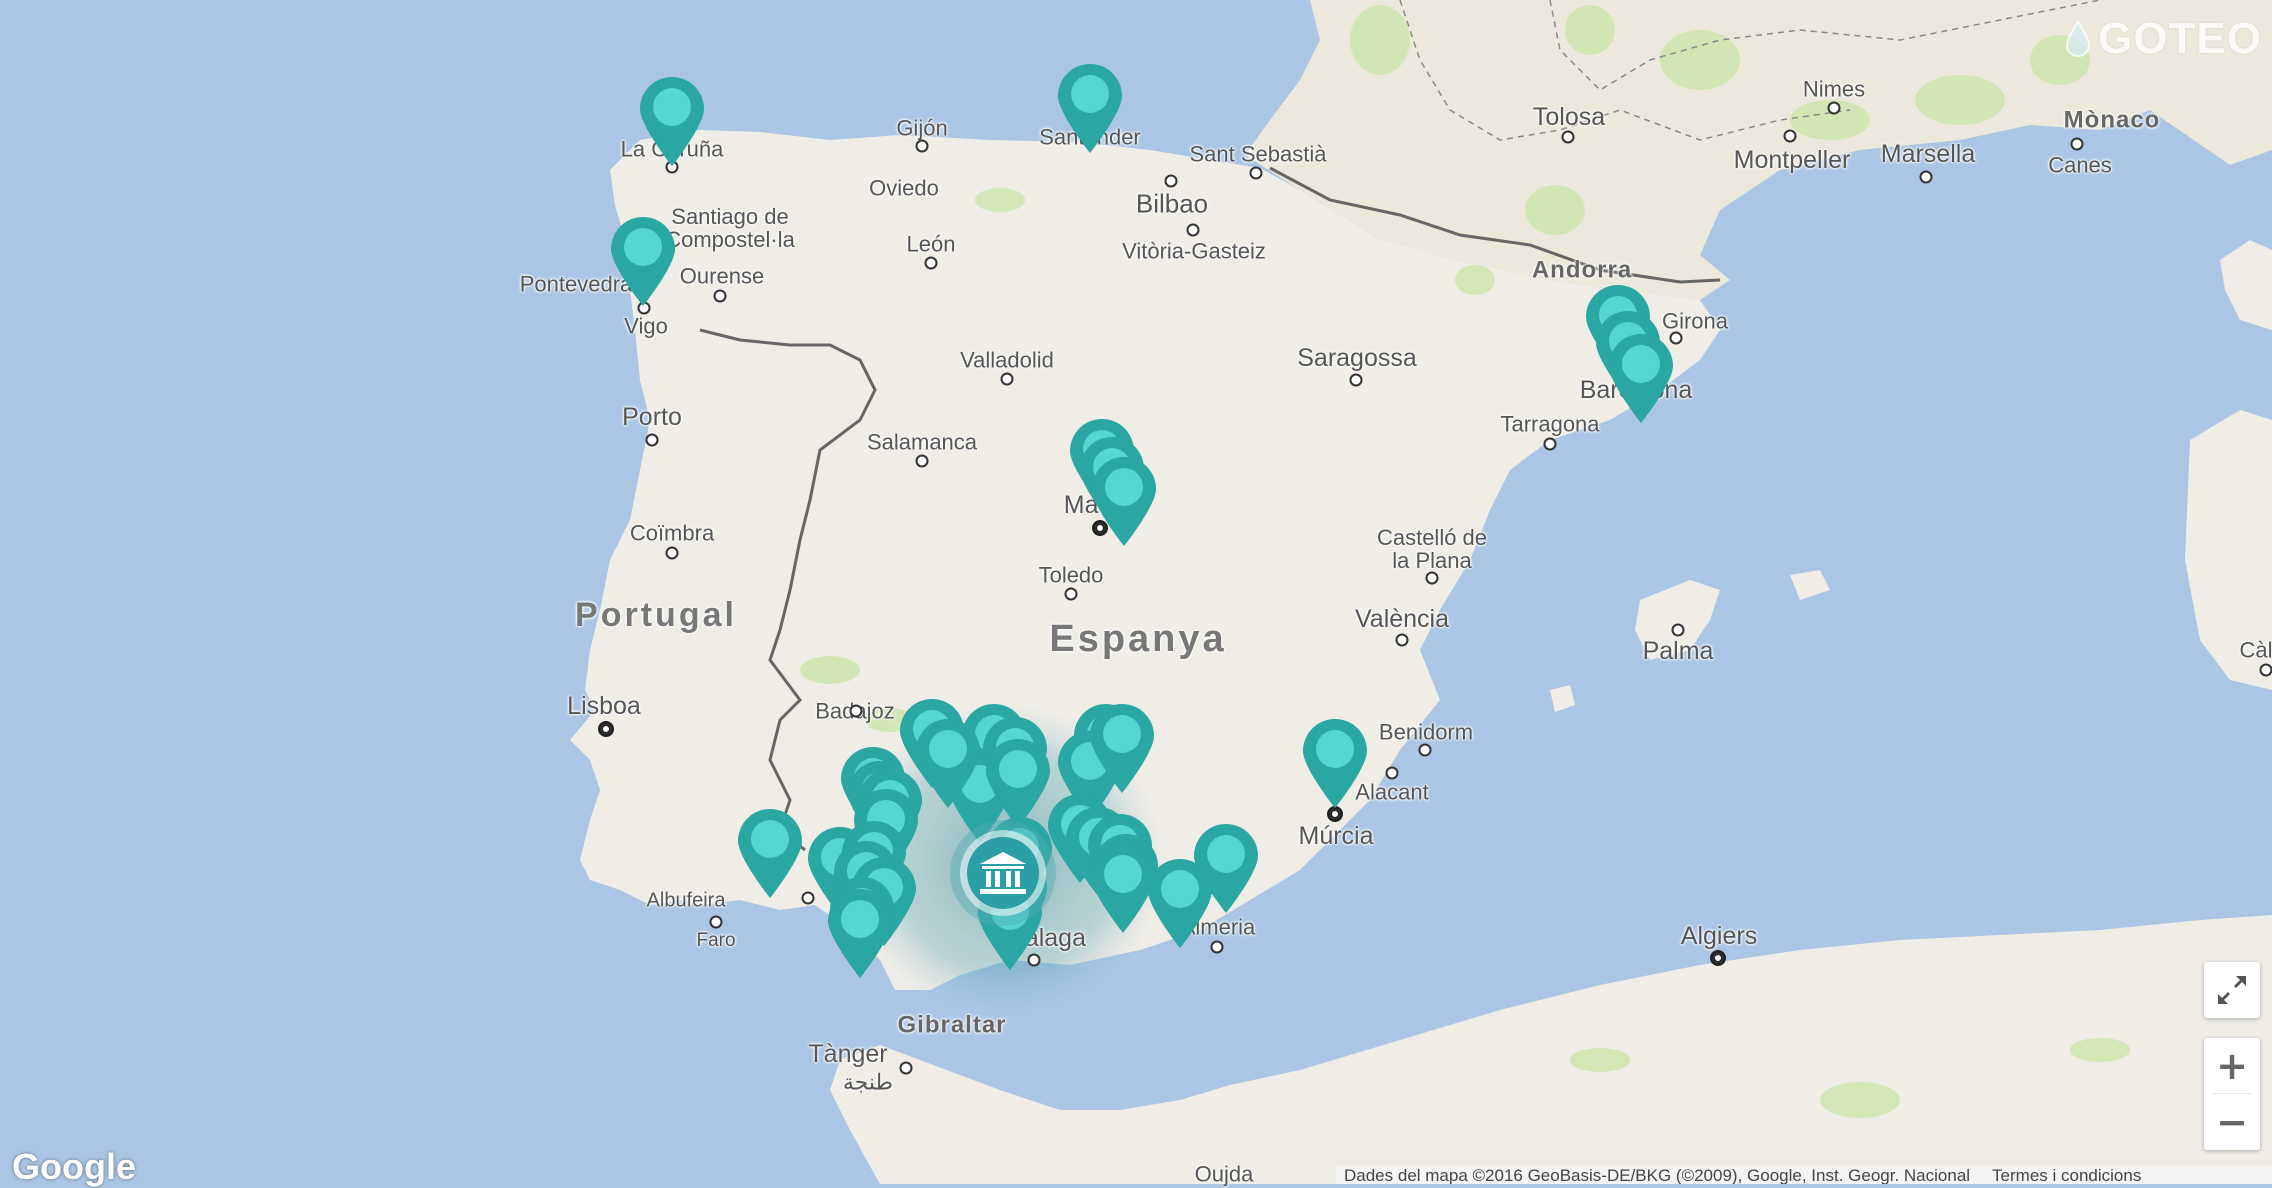  I want to click on city-label-valladolid: Valladolid, so click(1007, 359).